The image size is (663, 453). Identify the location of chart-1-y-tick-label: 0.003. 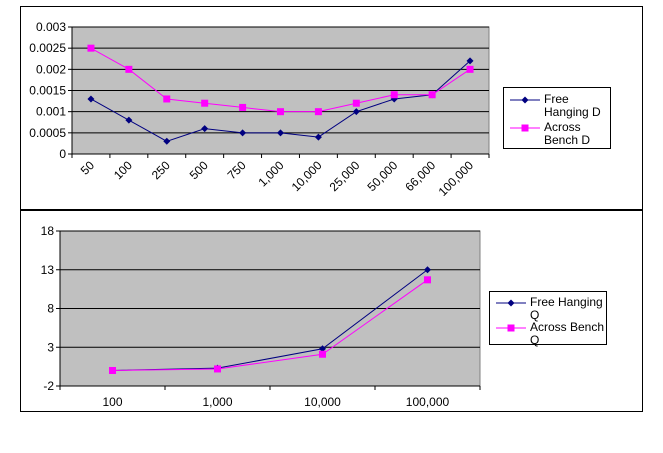
(51, 27).